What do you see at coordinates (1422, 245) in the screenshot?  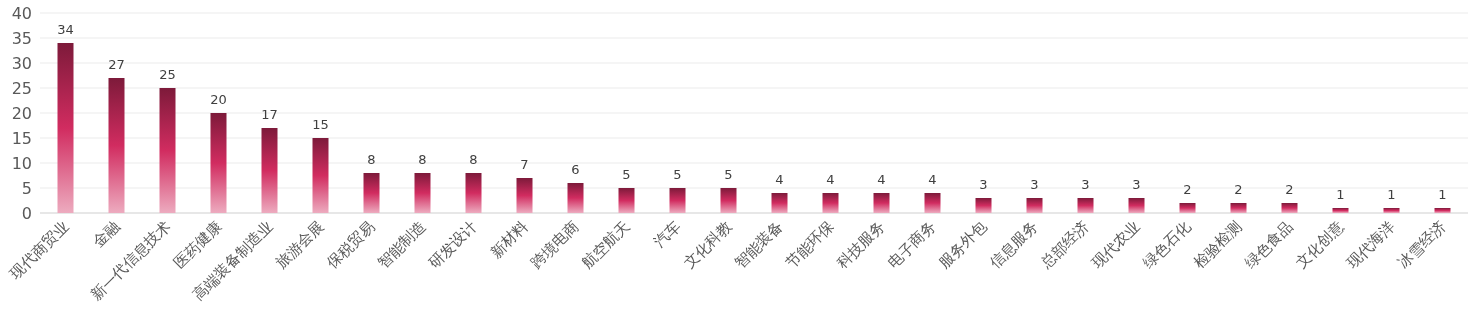 I see `x-tick-label: 冰雪经济` at bounding box center [1422, 245].